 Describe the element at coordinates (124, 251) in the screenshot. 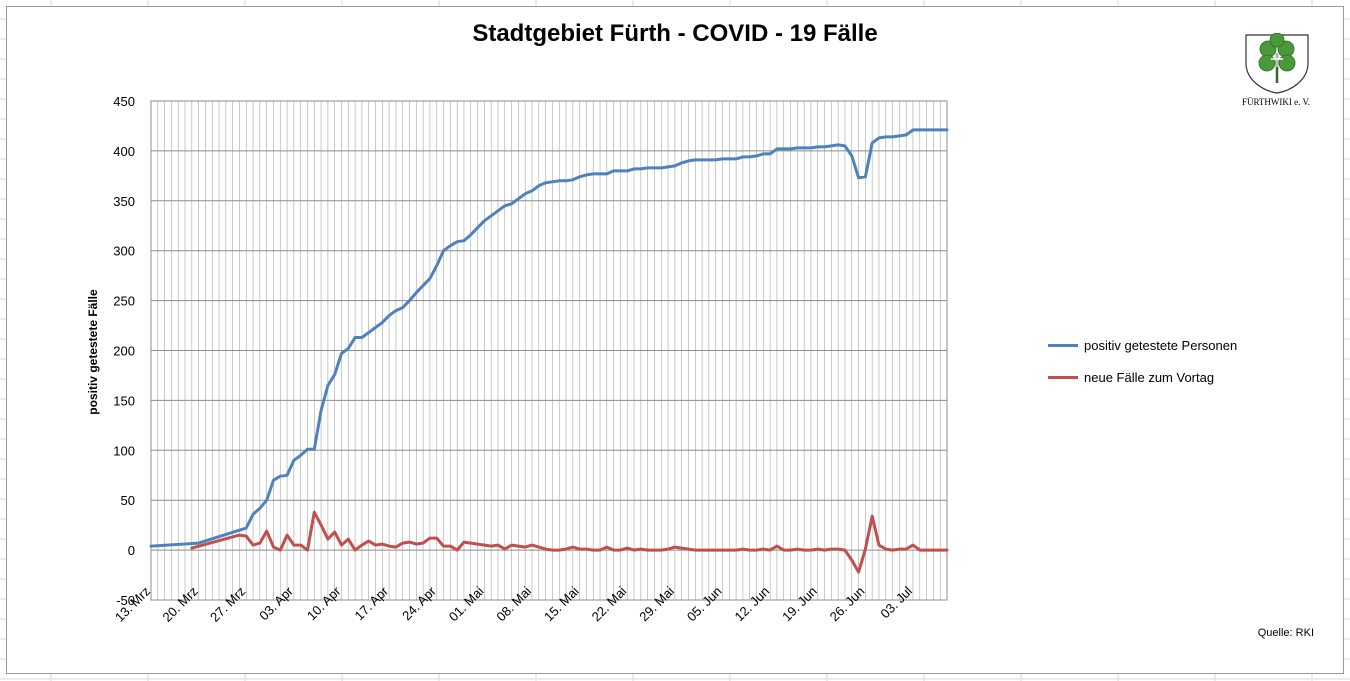

I see `y-tick-label: 300` at that location.